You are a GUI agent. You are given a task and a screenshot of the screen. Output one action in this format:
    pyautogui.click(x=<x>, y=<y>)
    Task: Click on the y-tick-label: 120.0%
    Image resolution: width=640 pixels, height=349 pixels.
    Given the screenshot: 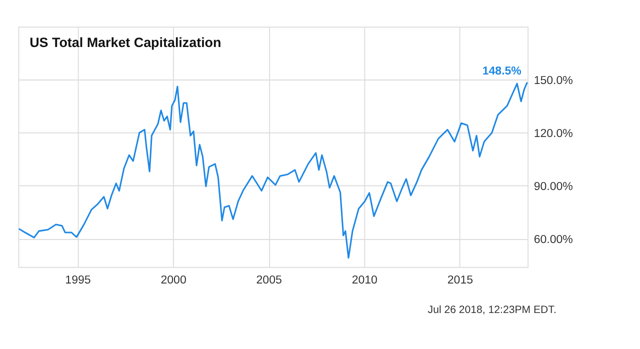 What is the action you would take?
    pyautogui.click(x=553, y=134)
    